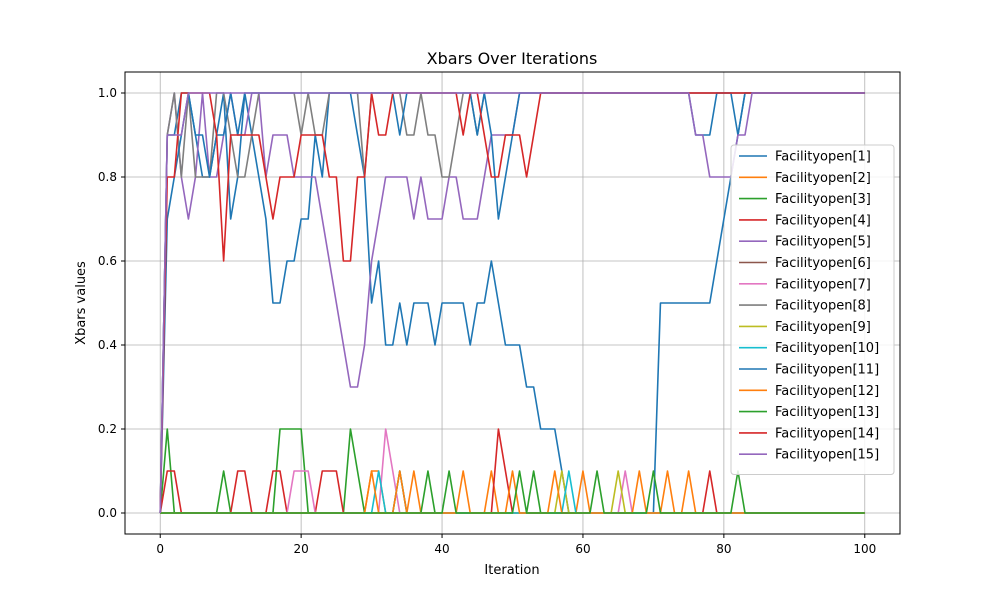  I want to click on legend-entry: Facilityopen[14], so click(827, 433).